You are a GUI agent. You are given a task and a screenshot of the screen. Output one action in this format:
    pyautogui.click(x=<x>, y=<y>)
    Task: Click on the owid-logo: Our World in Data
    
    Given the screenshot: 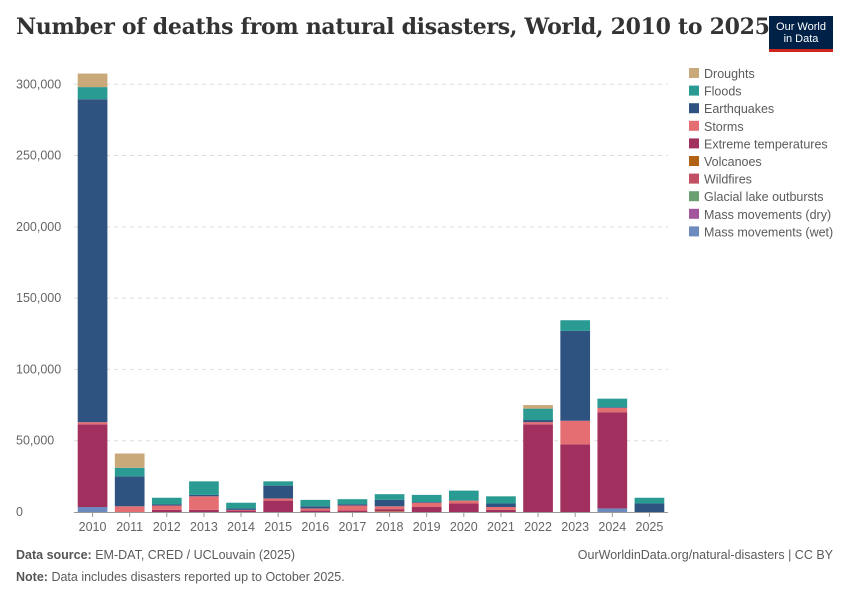 What is the action you would take?
    pyautogui.click(x=801, y=34)
    